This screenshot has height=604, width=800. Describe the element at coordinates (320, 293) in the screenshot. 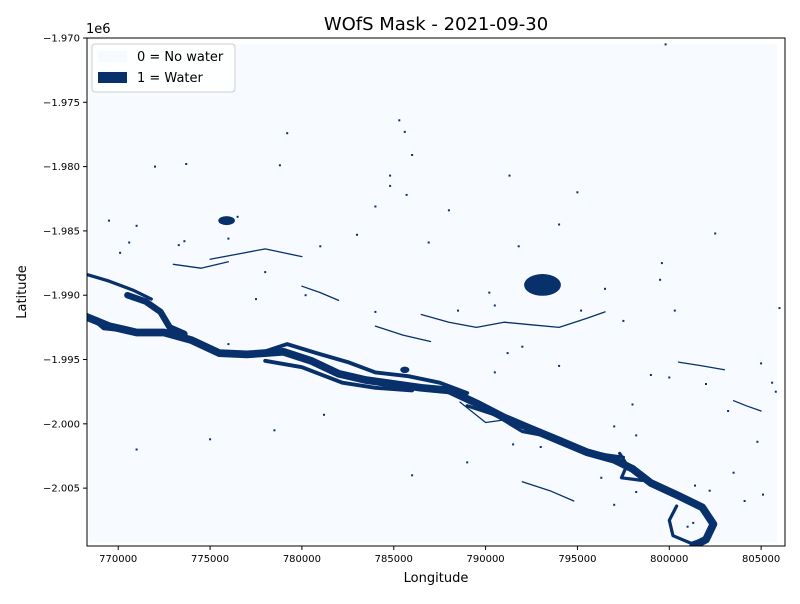

I see `water-north-creek` at that location.